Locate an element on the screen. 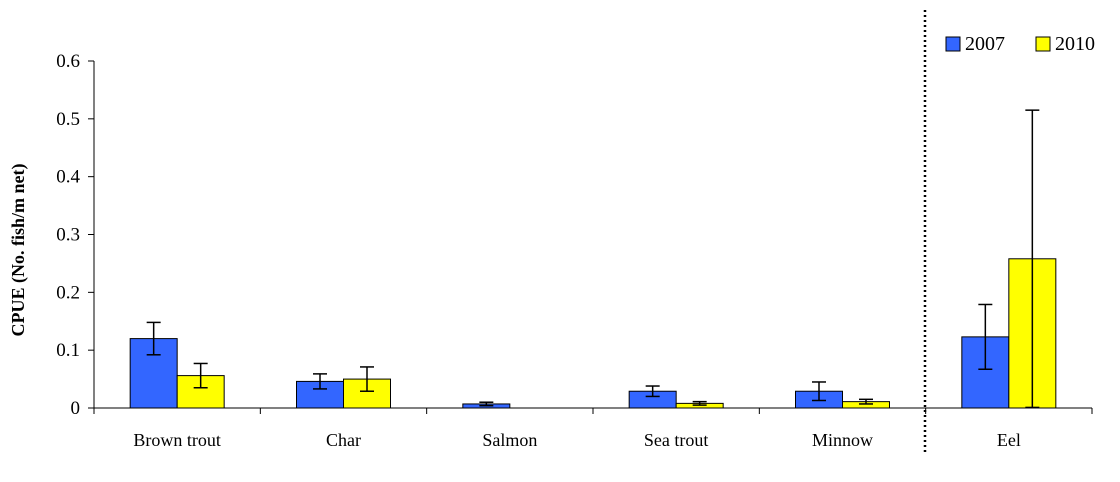  x-axis is located at coordinates (593, 410).